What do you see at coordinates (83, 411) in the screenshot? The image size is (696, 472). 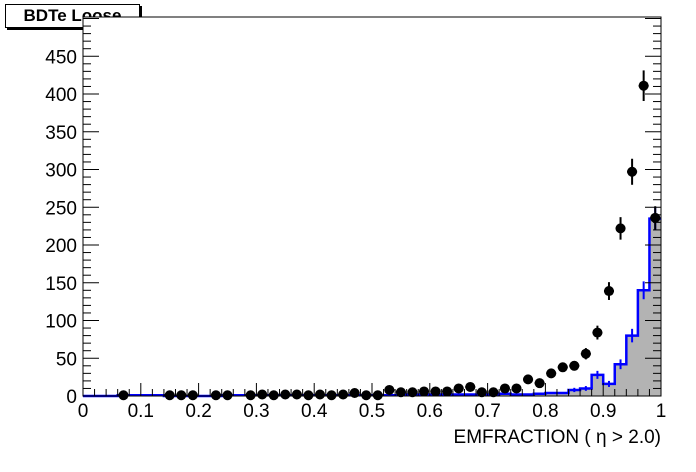 I see `x-tick-label: 0` at bounding box center [83, 411].